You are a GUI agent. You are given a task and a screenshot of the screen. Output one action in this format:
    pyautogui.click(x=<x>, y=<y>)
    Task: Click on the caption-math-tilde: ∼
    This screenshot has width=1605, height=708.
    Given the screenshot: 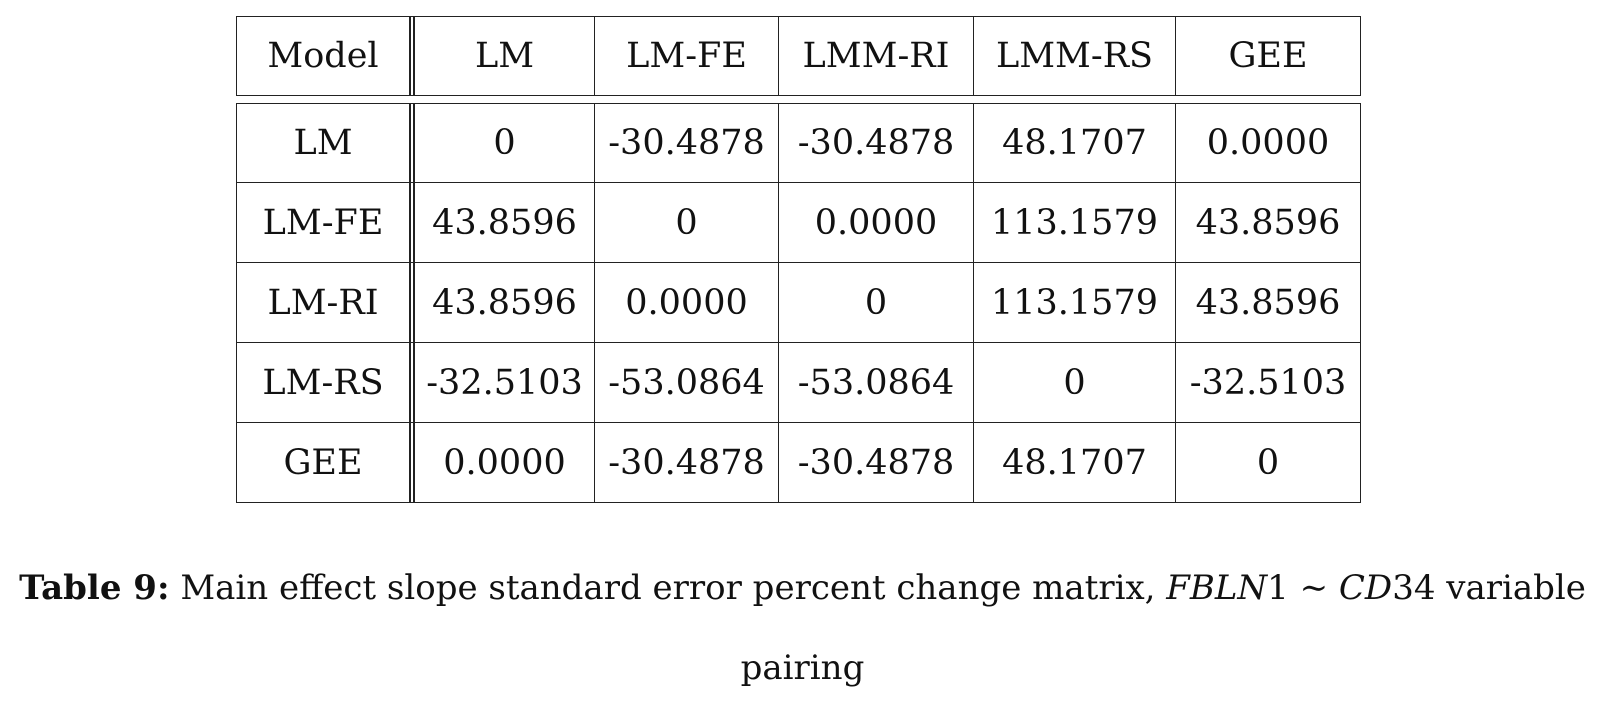 What is the action you would take?
    pyautogui.click(x=1314, y=588)
    